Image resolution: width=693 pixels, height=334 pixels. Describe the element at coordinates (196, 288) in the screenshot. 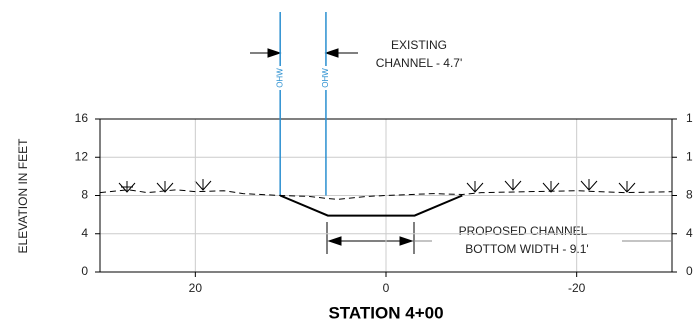

I see `x-tick-label: 20` at that location.